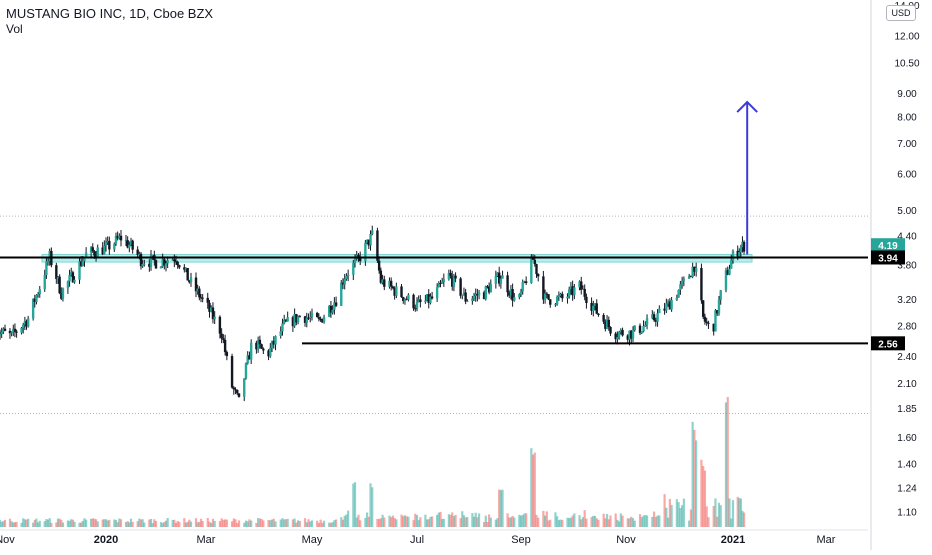  What do you see at coordinates (888, 257) in the screenshot?
I see `price-tag` at bounding box center [888, 257].